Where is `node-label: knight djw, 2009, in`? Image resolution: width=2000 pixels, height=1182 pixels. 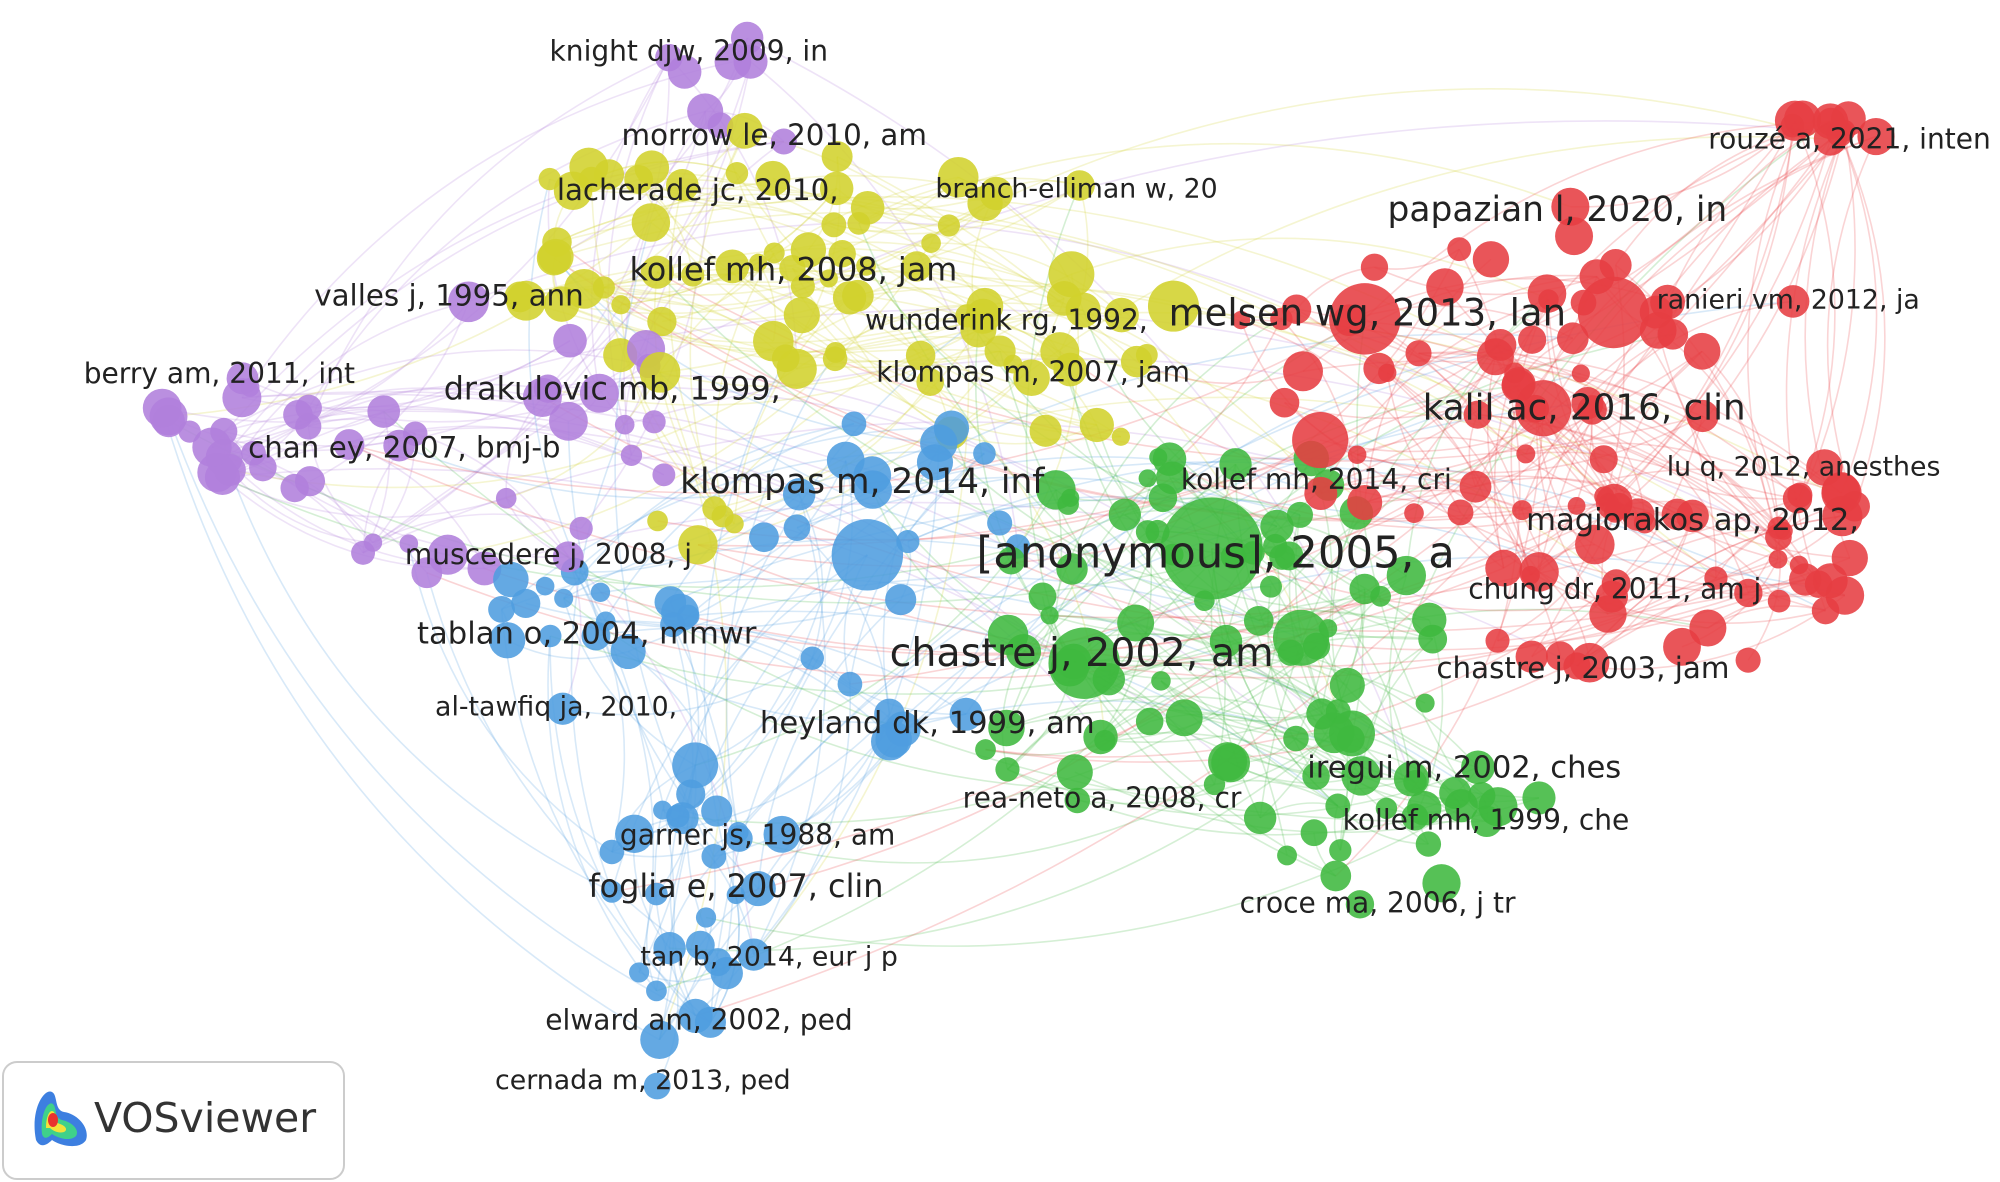 node-label: knight djw, 2009, in is located at coordinates (689, 50).